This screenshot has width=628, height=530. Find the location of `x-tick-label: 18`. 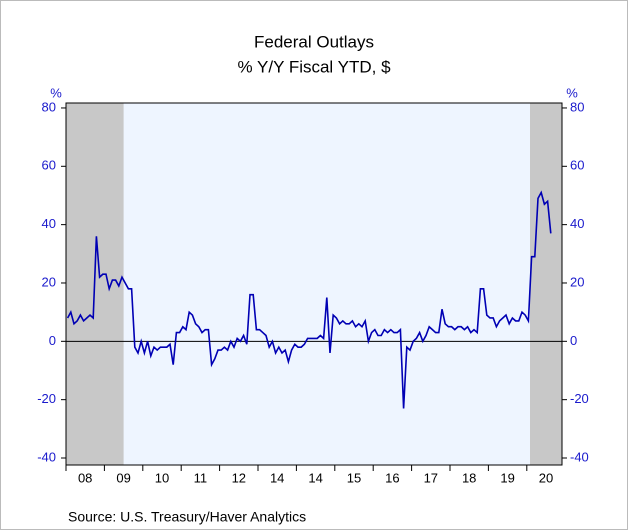

x-tick-label: 18 is located at coordinates (469, 477).